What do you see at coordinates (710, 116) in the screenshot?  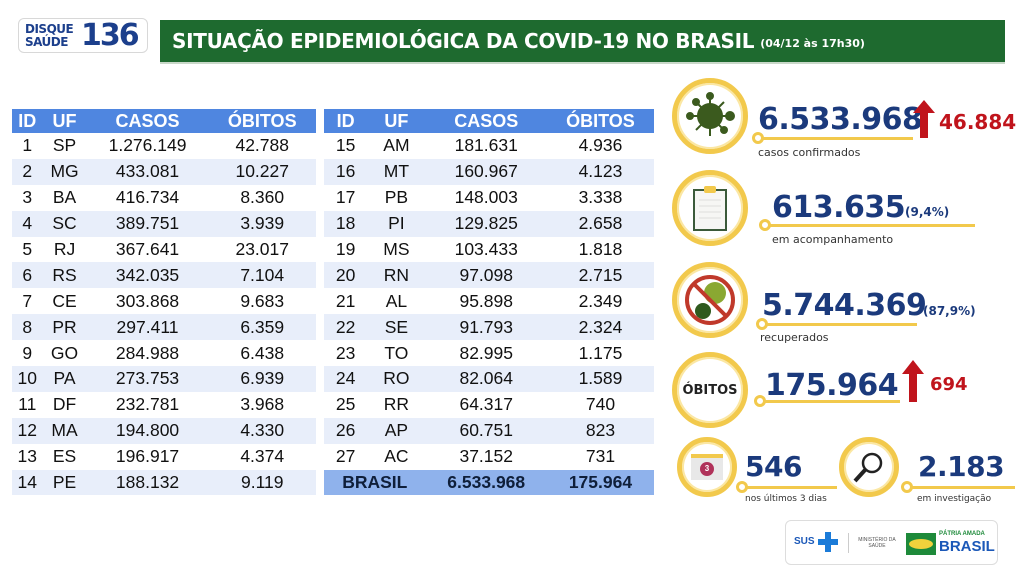 I see `virus-icon` at bounding box center [710, 116].